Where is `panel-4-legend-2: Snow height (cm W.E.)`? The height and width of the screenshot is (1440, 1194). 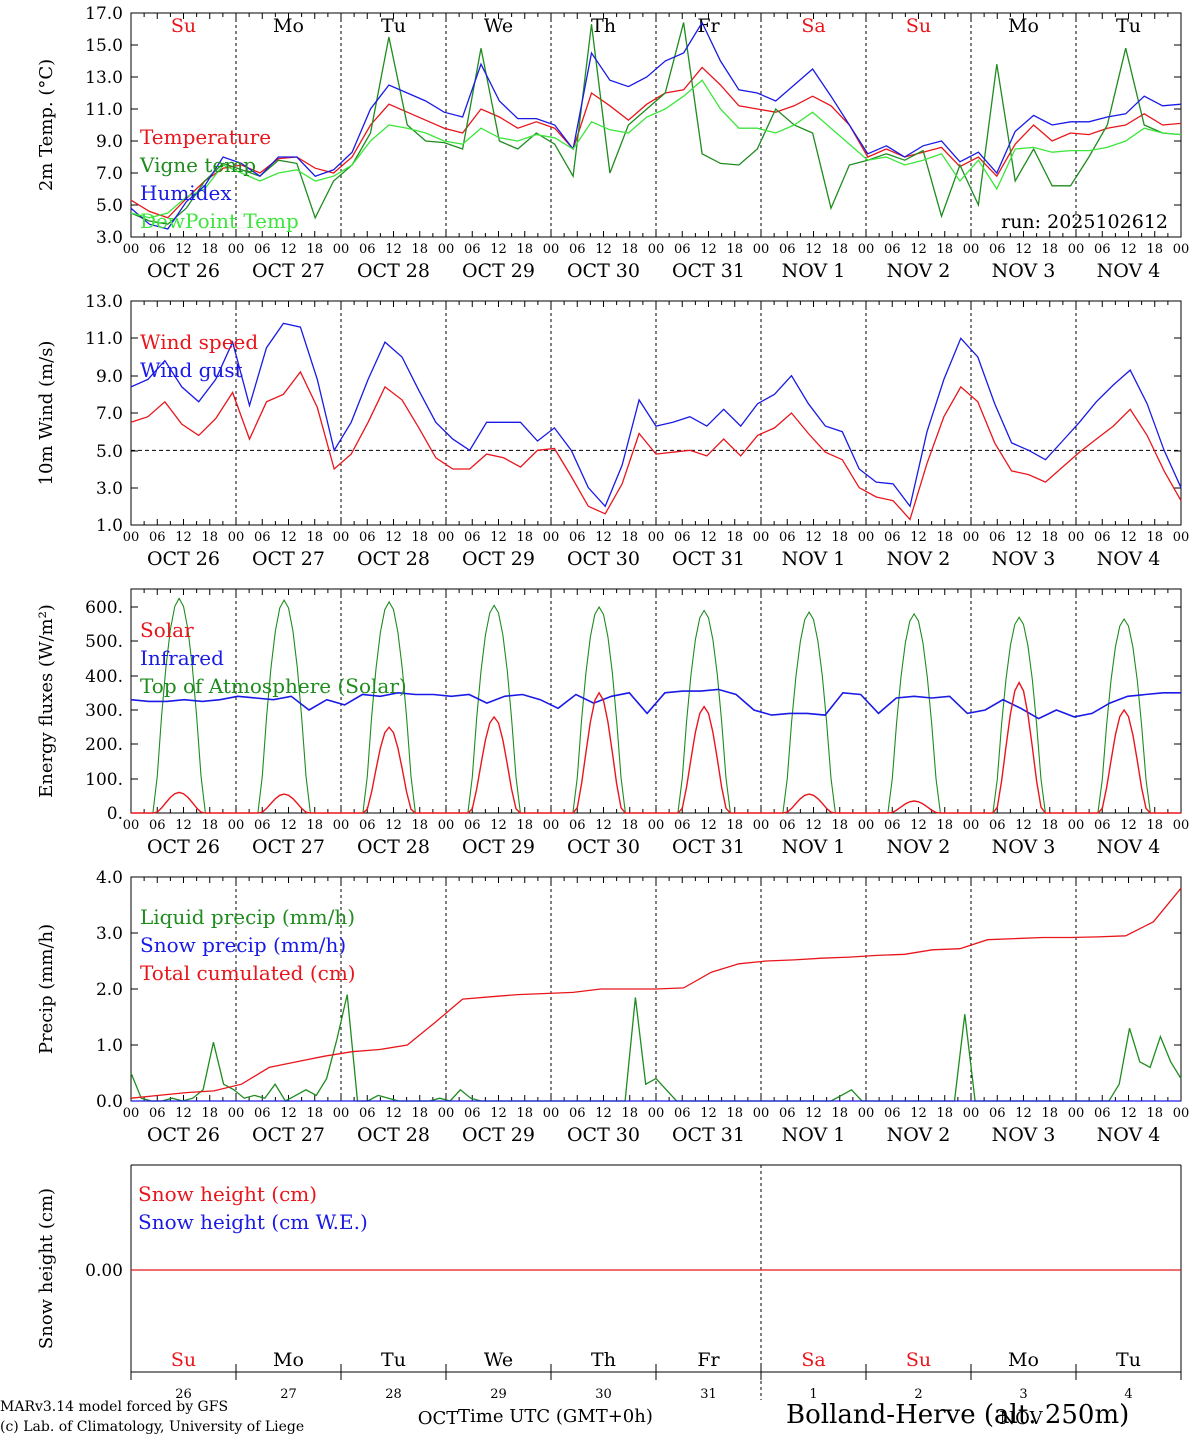
panel-4-legend-2: Snow height (cm W.E.) is located at coordinates (253, 1222).